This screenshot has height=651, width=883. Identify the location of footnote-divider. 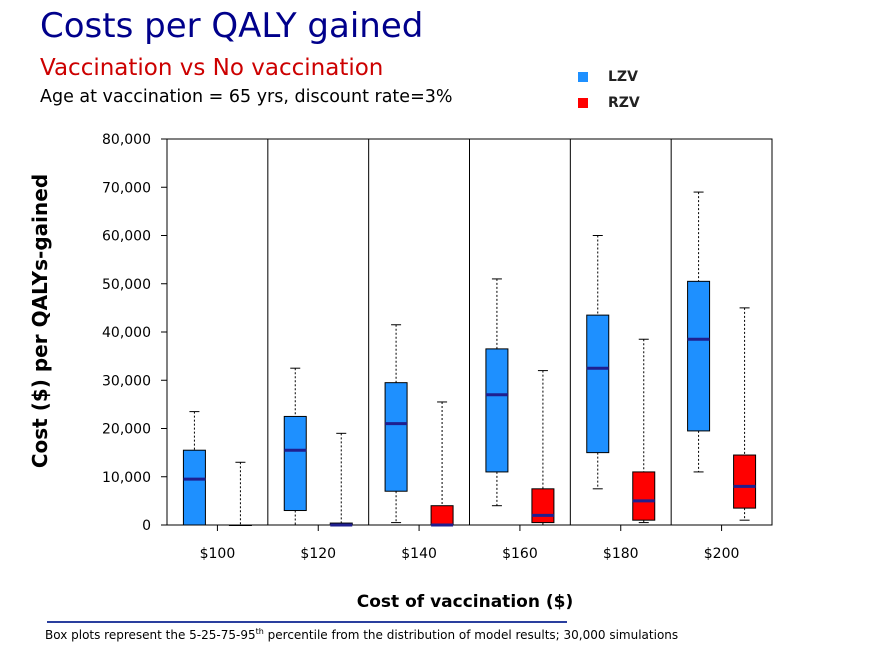
(307, 622).